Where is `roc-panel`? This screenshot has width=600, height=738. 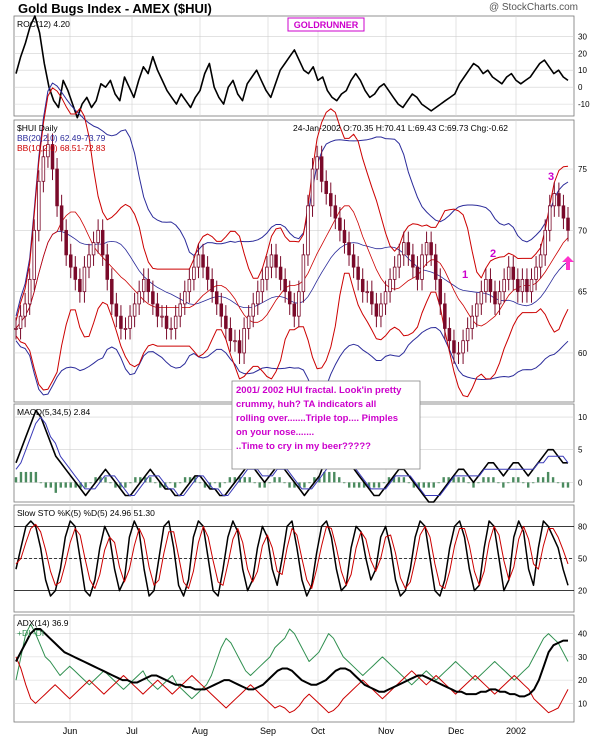 roc-panel is located at coordinates (294, 66).